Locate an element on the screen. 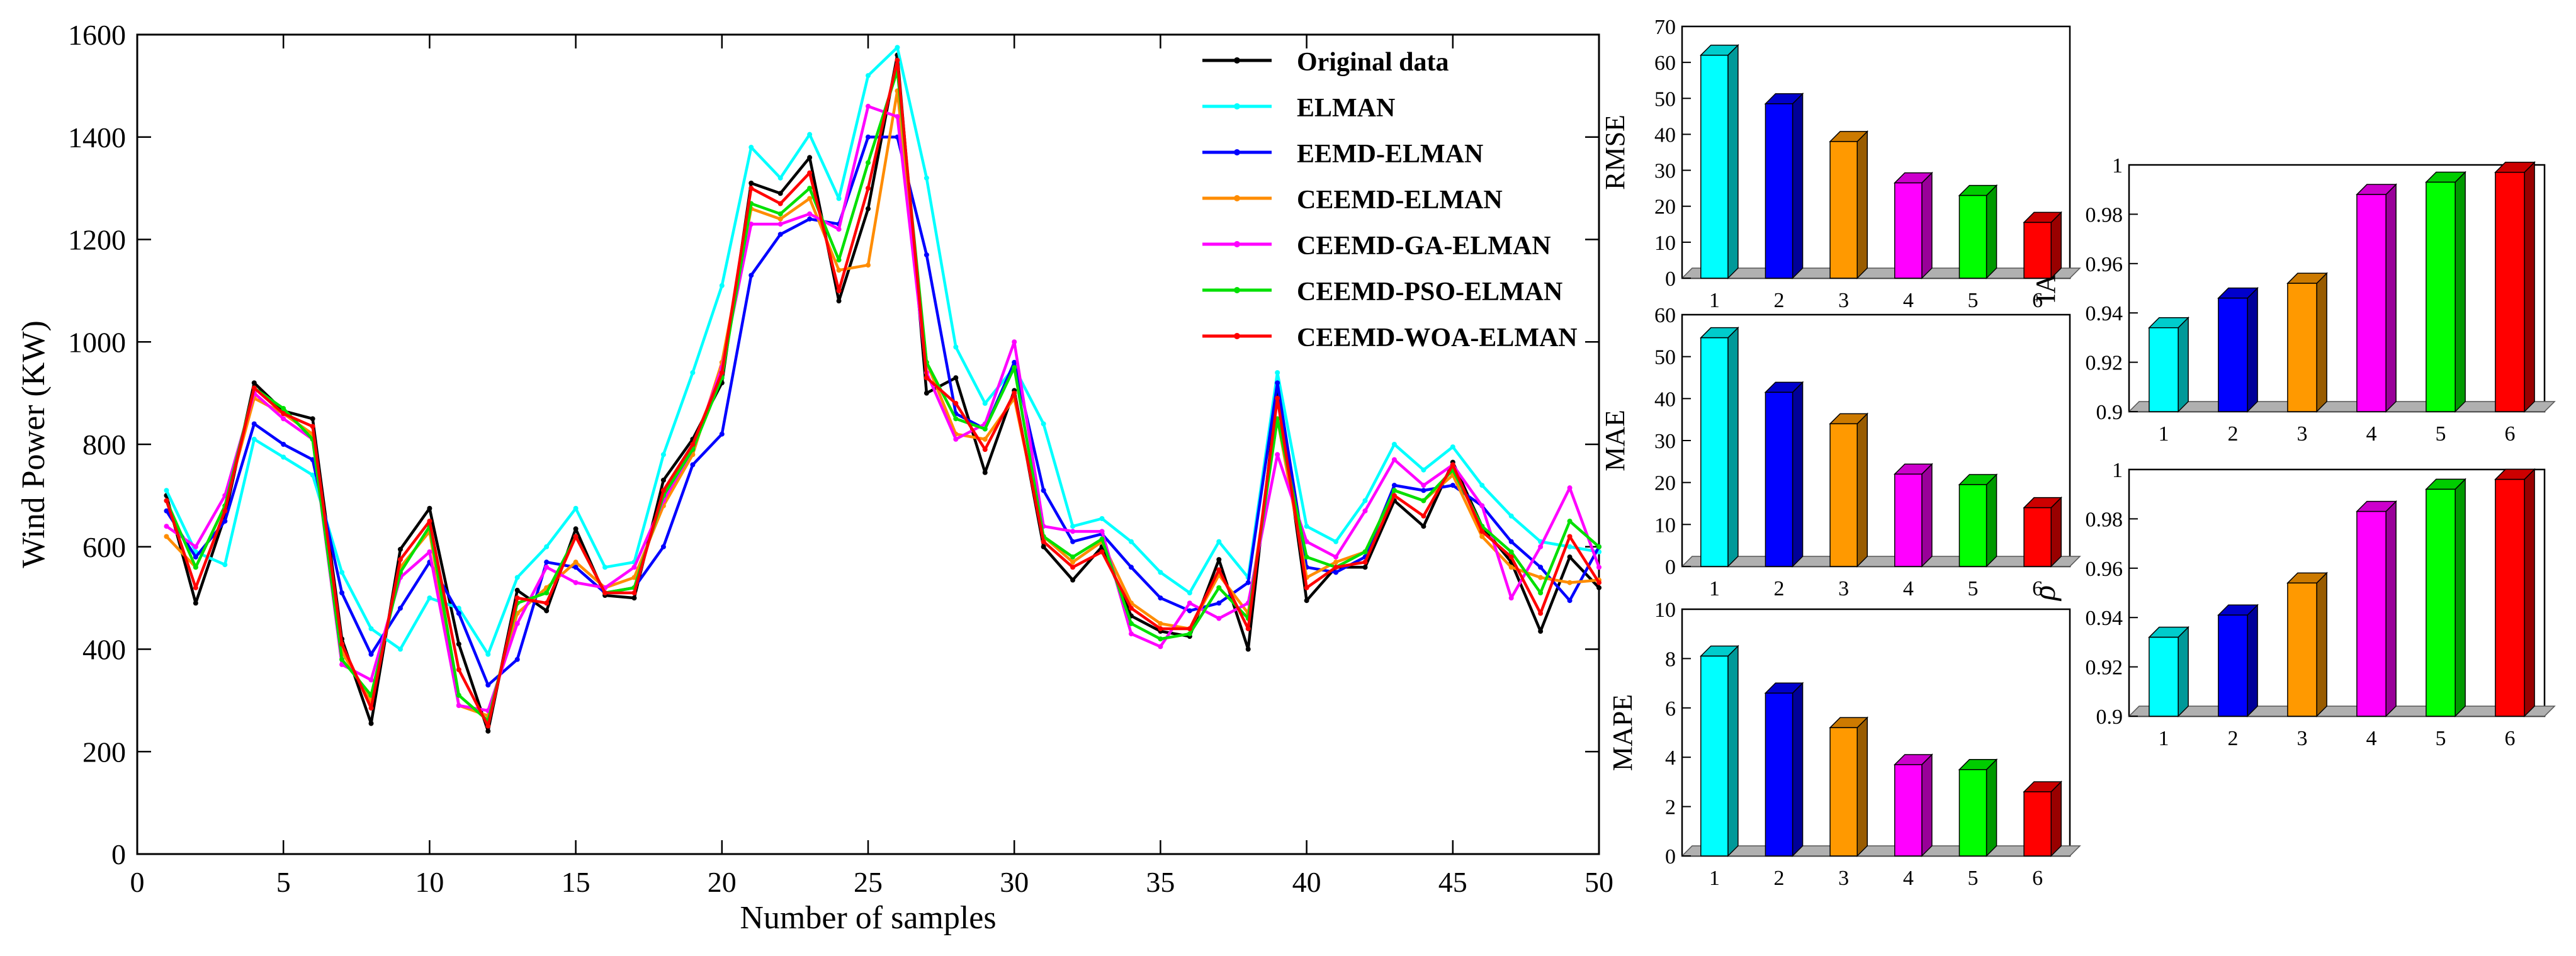  x-tick-label: 15 is located at coordinates (576, 882).